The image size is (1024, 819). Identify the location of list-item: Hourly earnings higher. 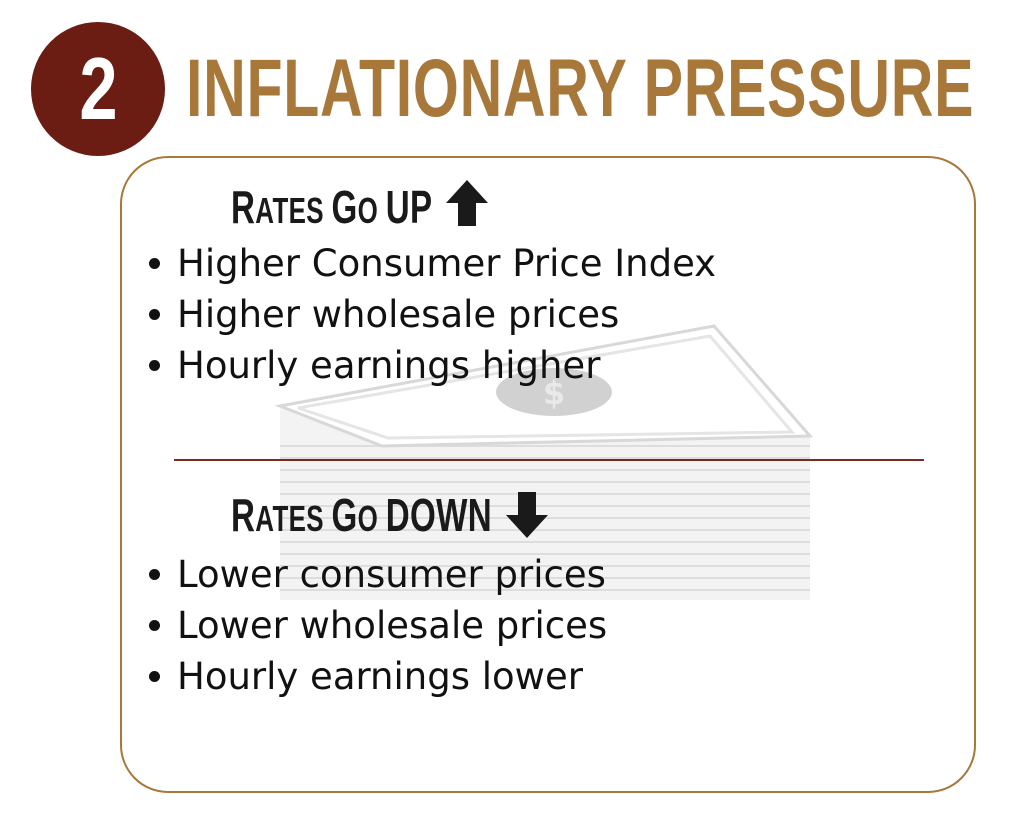
(431, 365).